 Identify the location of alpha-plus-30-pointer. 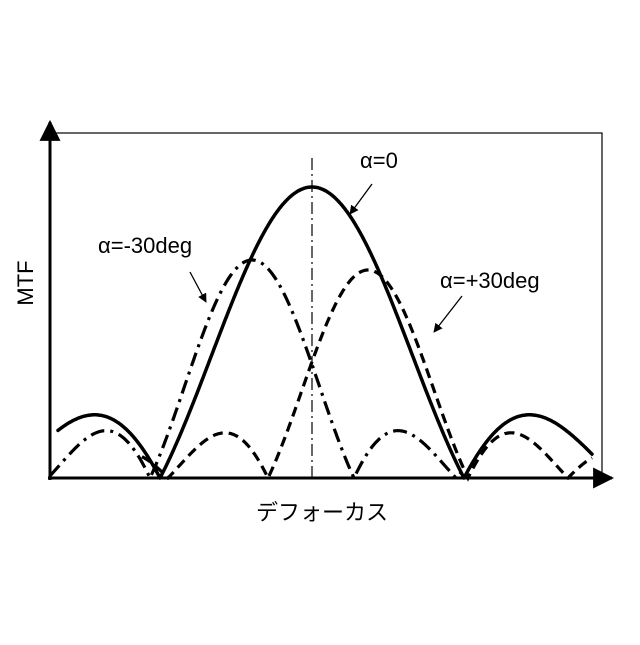
(448, 314).